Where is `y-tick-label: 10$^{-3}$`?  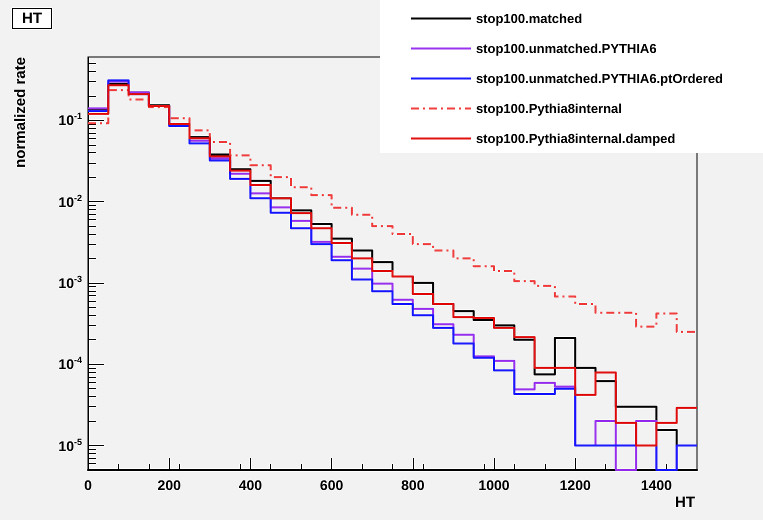
y-tick-label: 10$^{-3}$ is located at coordinates (69, 282).